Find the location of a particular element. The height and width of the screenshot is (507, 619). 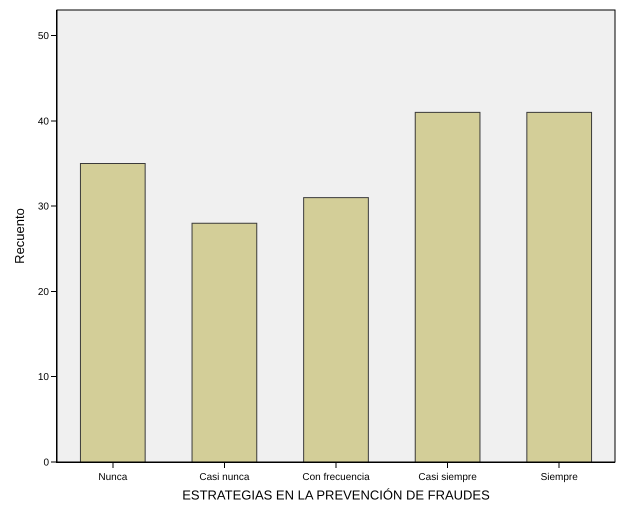

y-tick-label: 50 is located at coordinates (44, 36).